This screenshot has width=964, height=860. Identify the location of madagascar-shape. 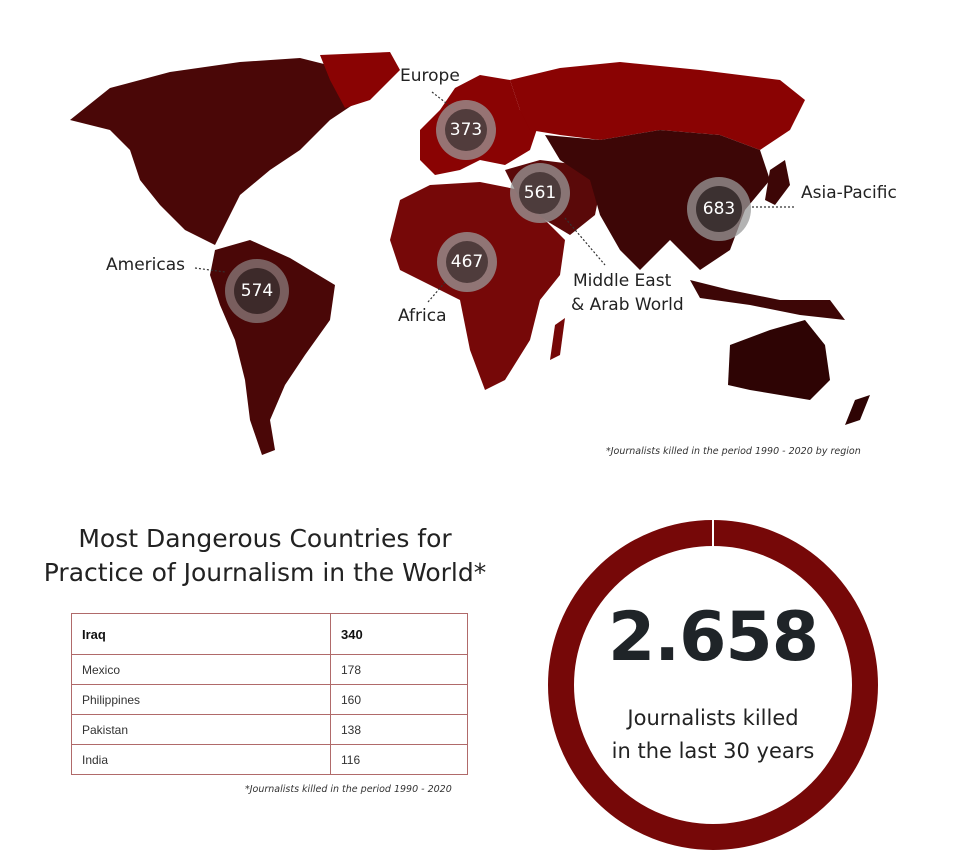
(557, 339).